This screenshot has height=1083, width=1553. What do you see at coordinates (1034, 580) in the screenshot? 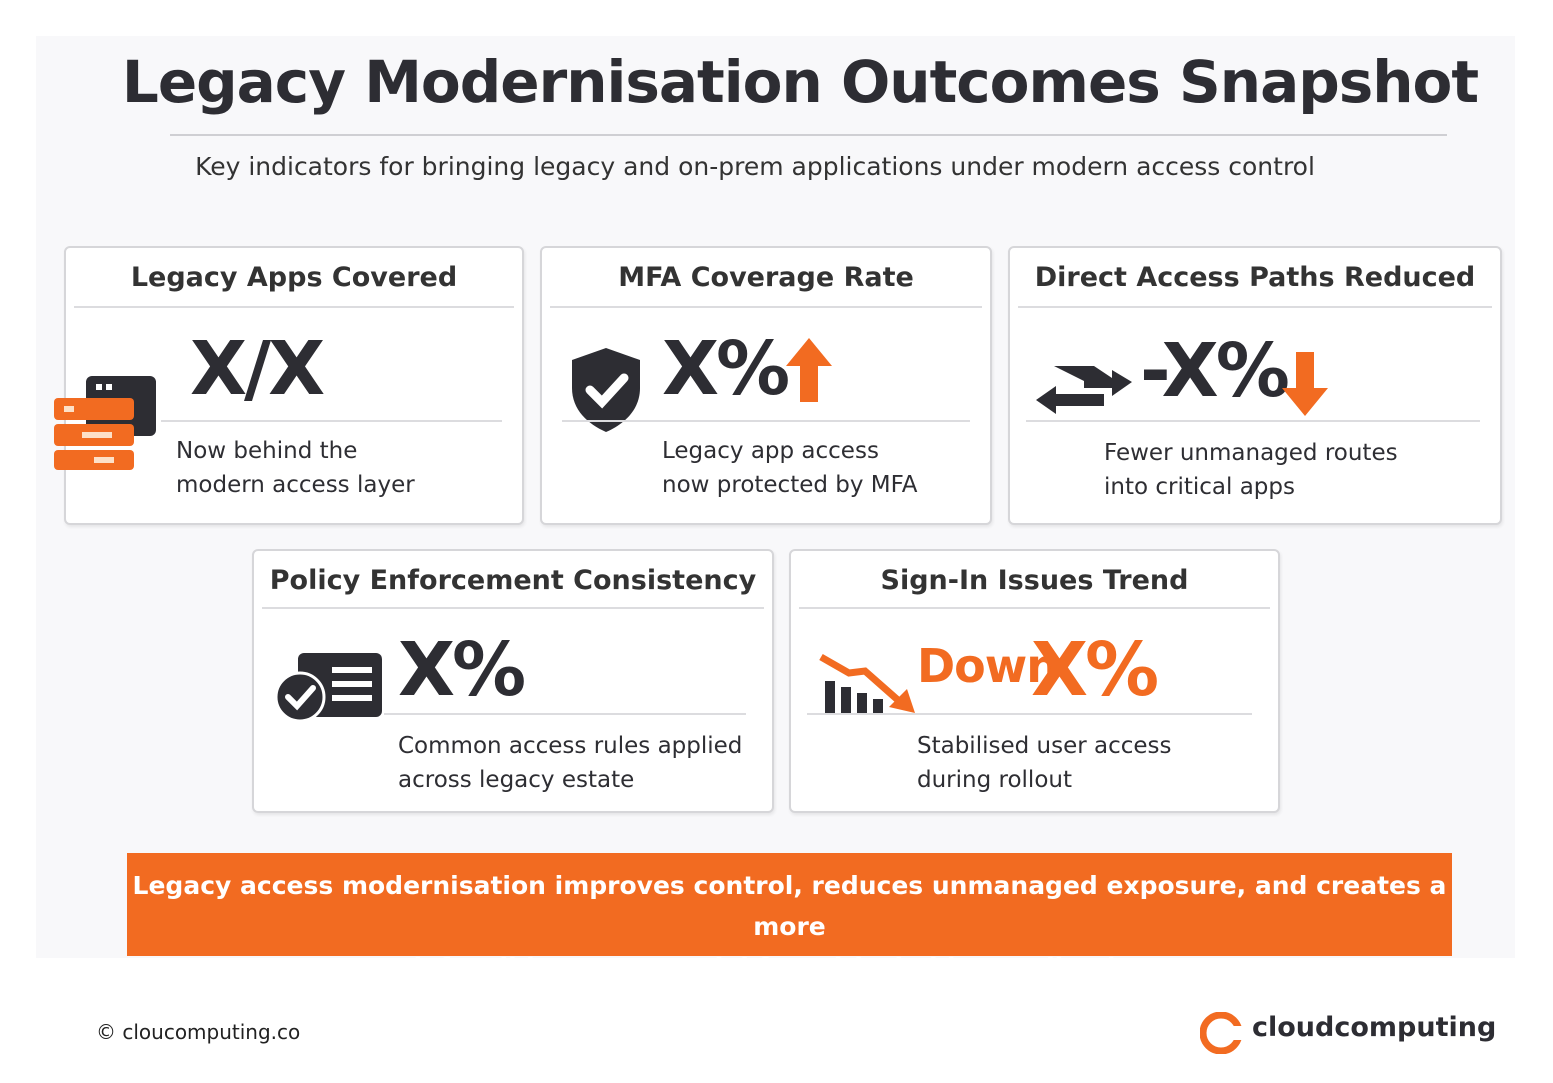
I see `card-title: Sign-In Issues Trend` at bounding box center [1034, 580].